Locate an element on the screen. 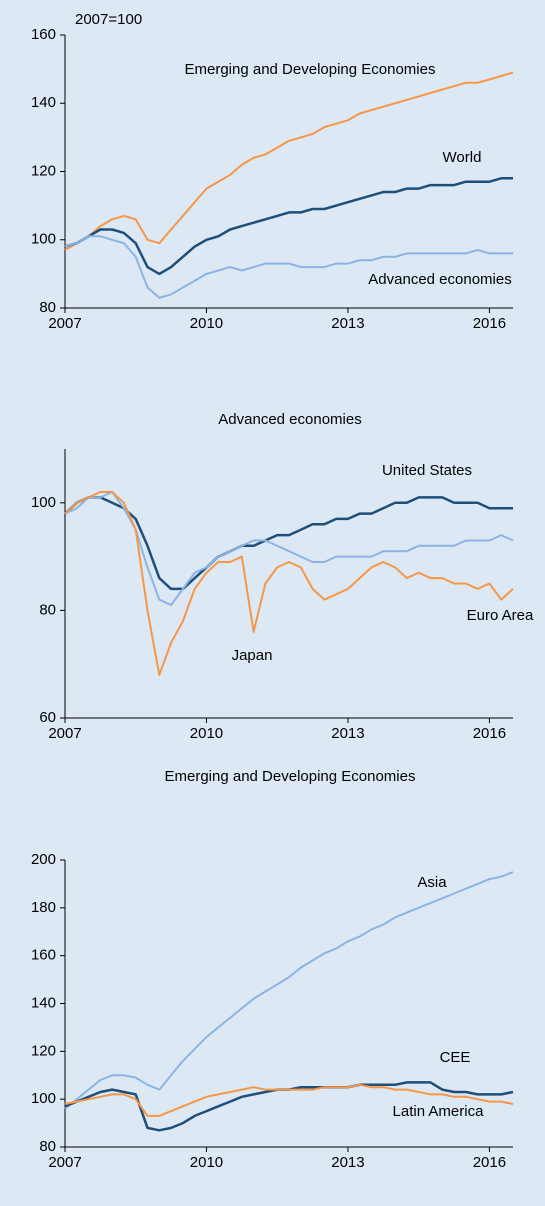 The height and width of the screenshot is (1206, 545). series-label: CEE is located at coordinates (455, 1057).